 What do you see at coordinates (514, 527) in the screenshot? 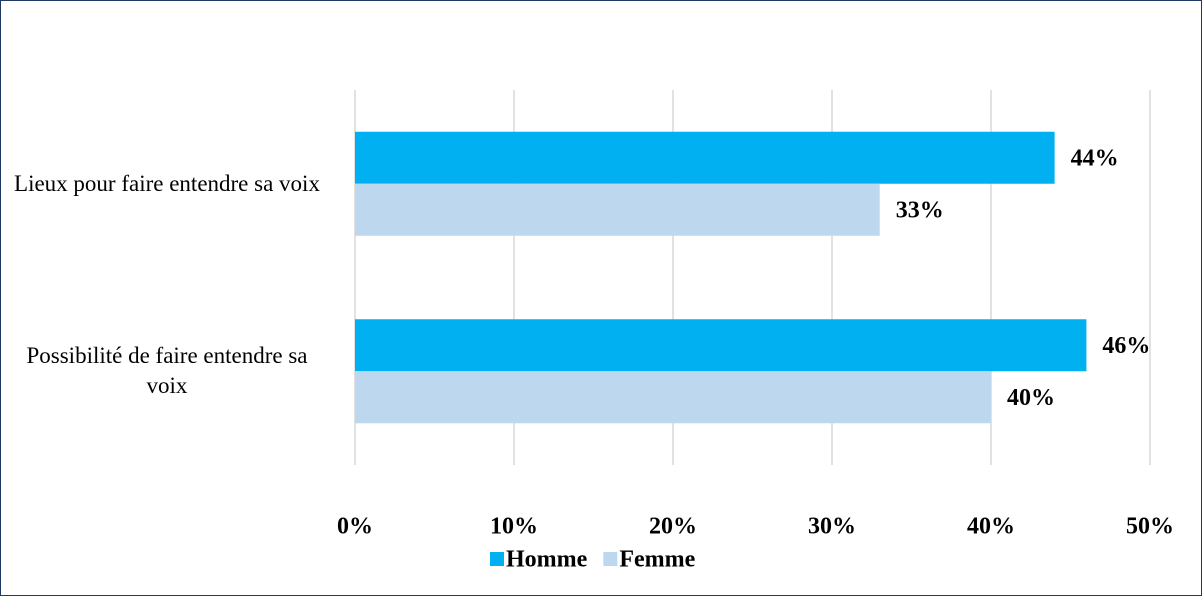
I see `x-tick-label: 10%` at bounding box center [514, 527].